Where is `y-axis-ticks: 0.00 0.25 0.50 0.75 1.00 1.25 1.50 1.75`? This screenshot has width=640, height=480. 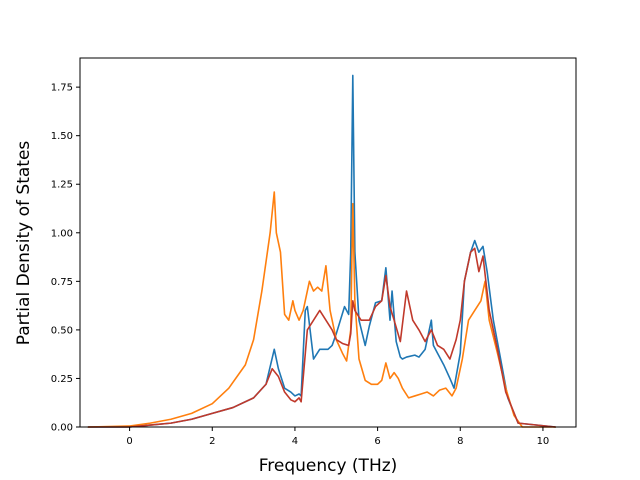
y-axis-ticks: 0.00 0.25 0.50 0.75 1.00 1.25 1.50 1.75 is located at coordinates (65, 258).